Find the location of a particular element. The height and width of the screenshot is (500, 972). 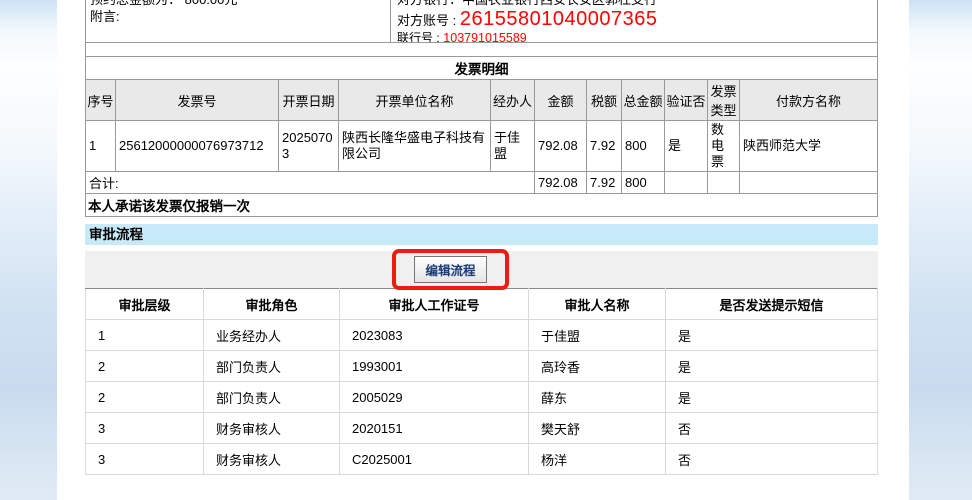

cell-handler: 于佳盟 is located at coordinates (512, 146).